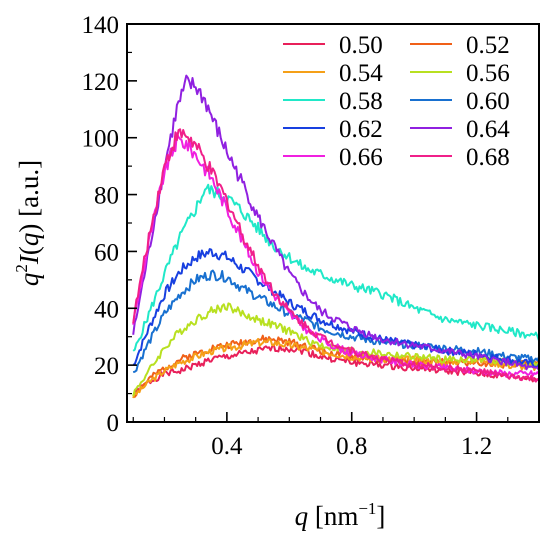  Describe the element at coordinates (488, 45) in the screenshot. I see `legend-label: 0.52` at that location.